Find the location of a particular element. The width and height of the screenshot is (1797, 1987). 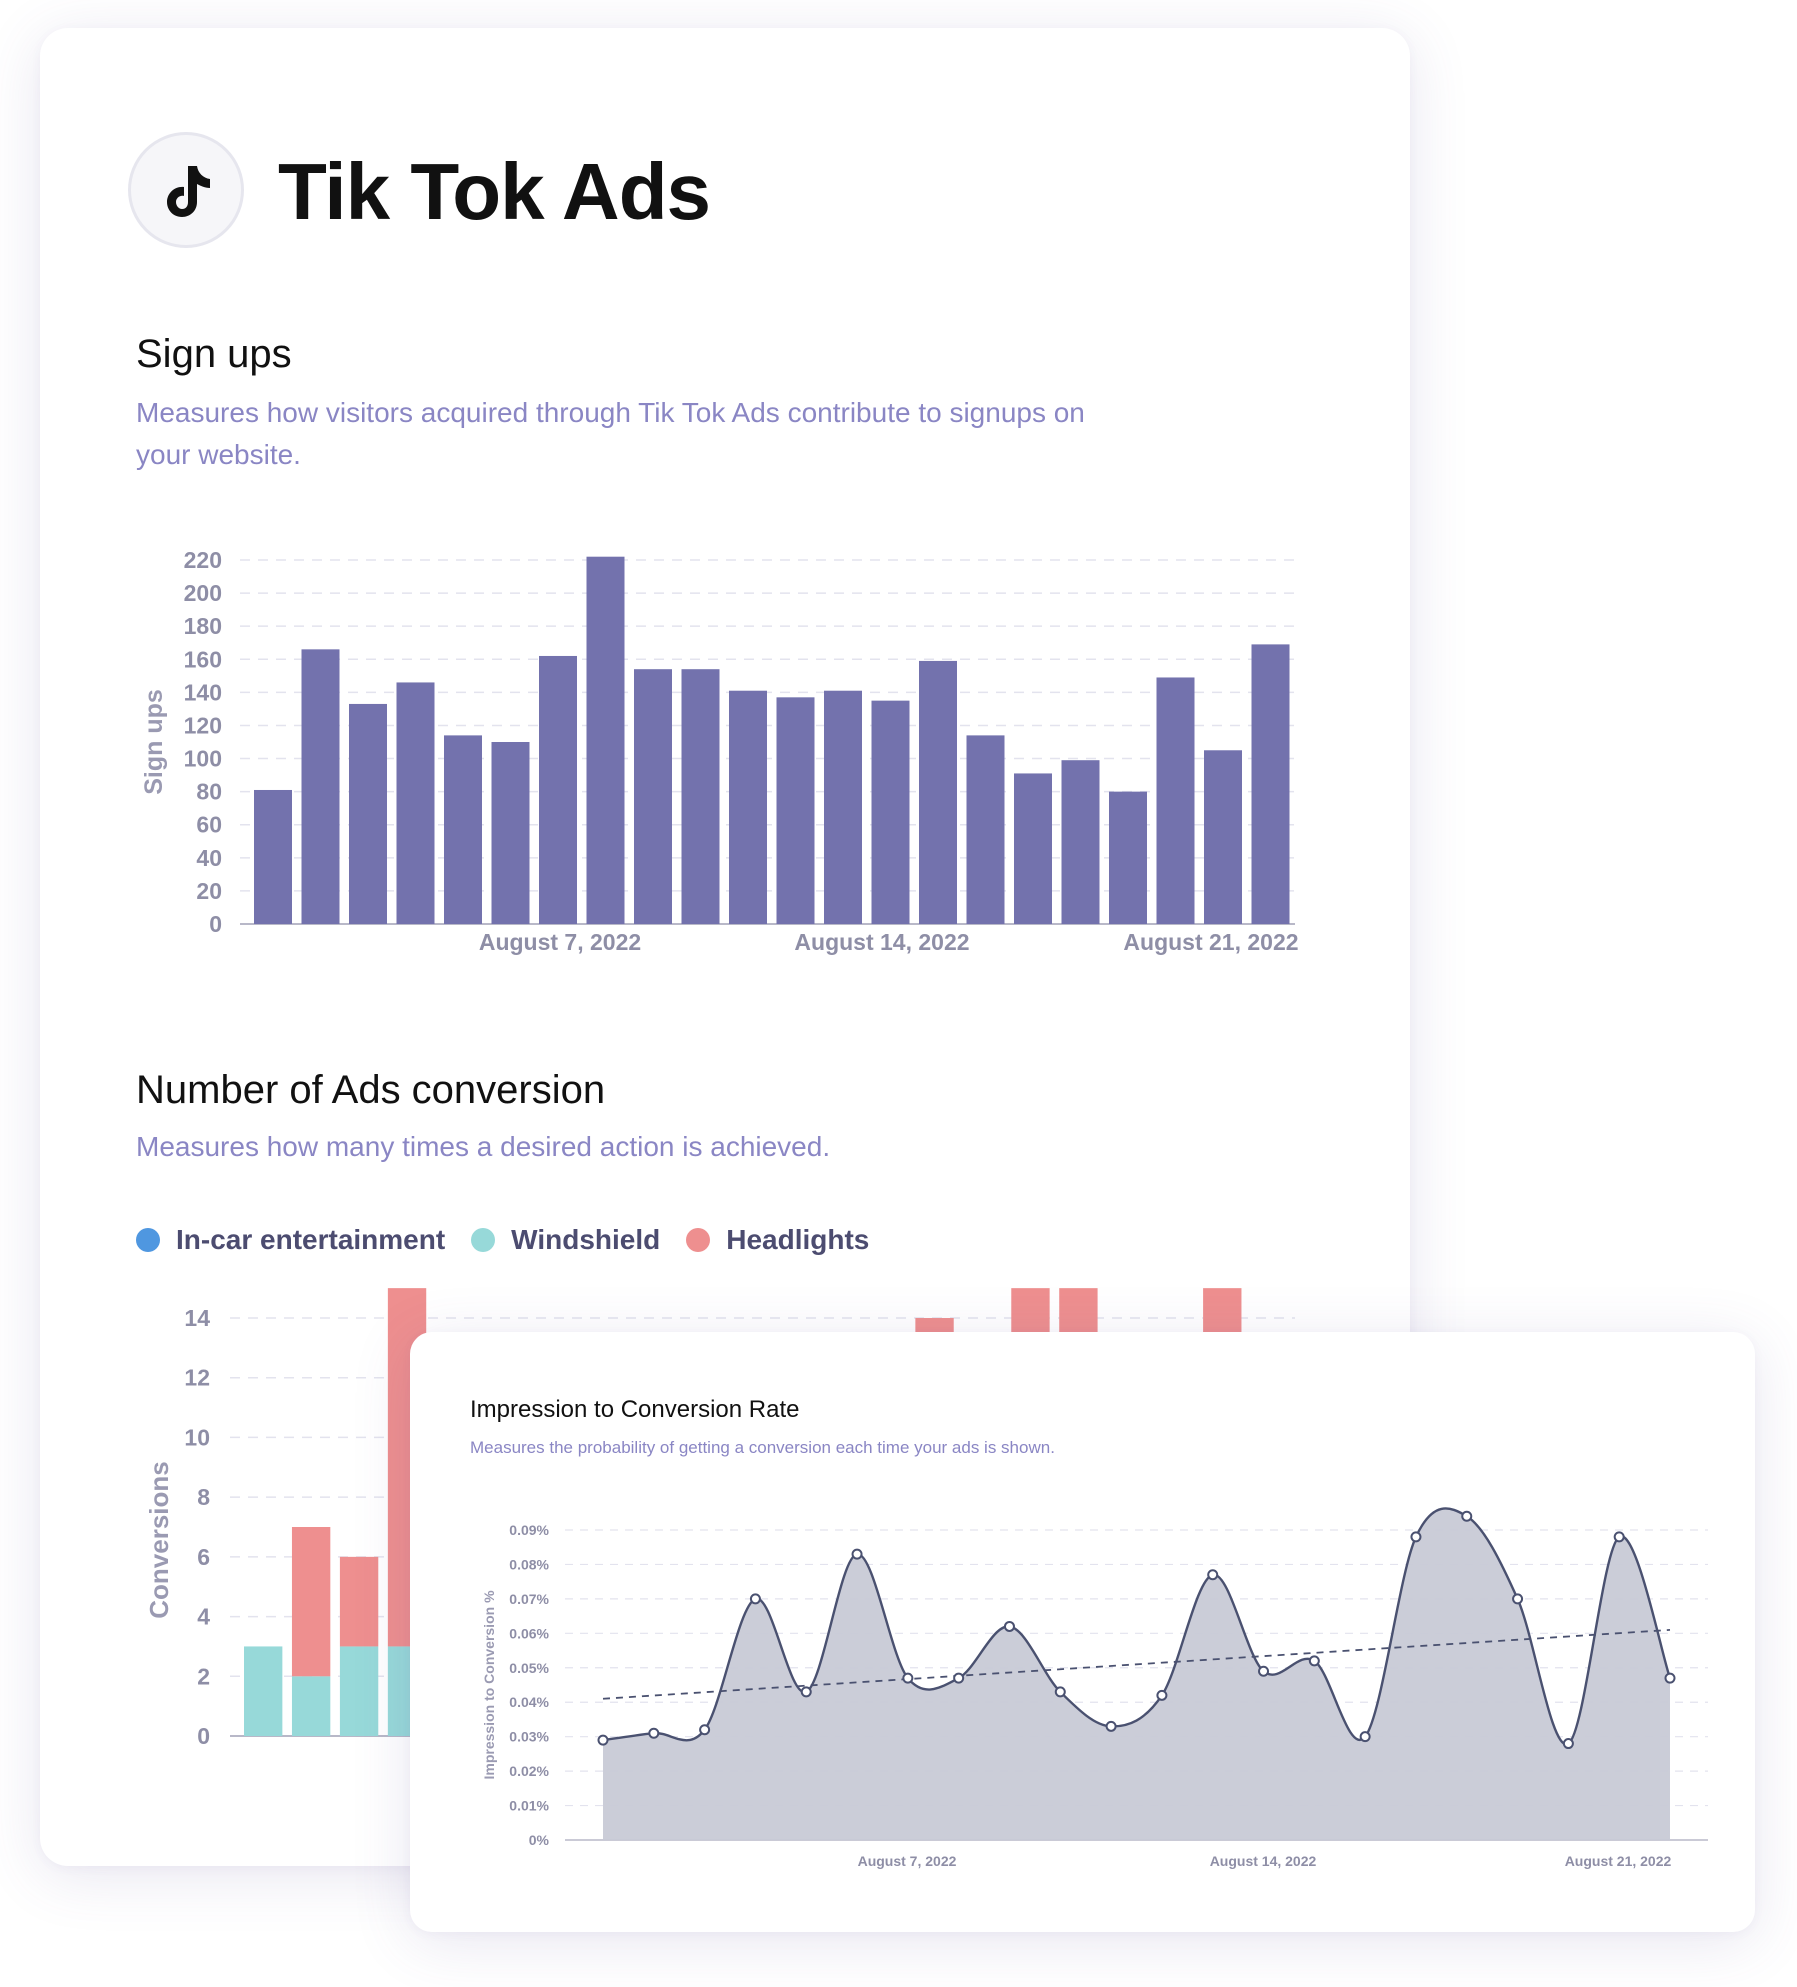

y-tick-label: 0% is located at coordinates (539, 1840).